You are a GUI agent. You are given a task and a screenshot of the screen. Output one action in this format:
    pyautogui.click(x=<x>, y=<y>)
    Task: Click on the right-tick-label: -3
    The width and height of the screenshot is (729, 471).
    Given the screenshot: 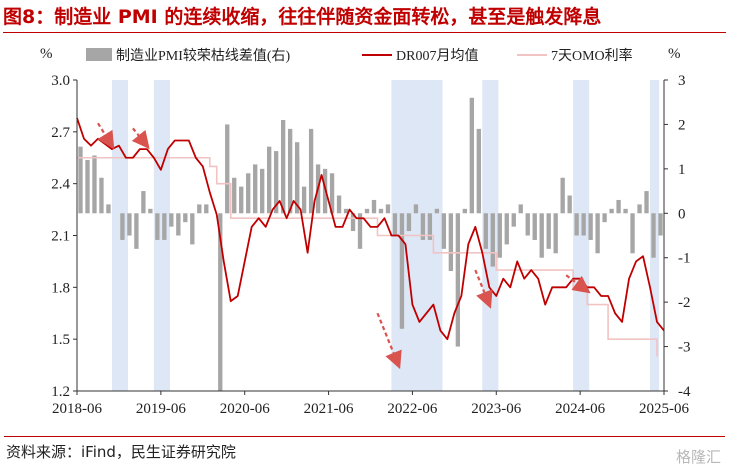 What is the action you would take?
    pyautogui.click(x=684, y=348)
    